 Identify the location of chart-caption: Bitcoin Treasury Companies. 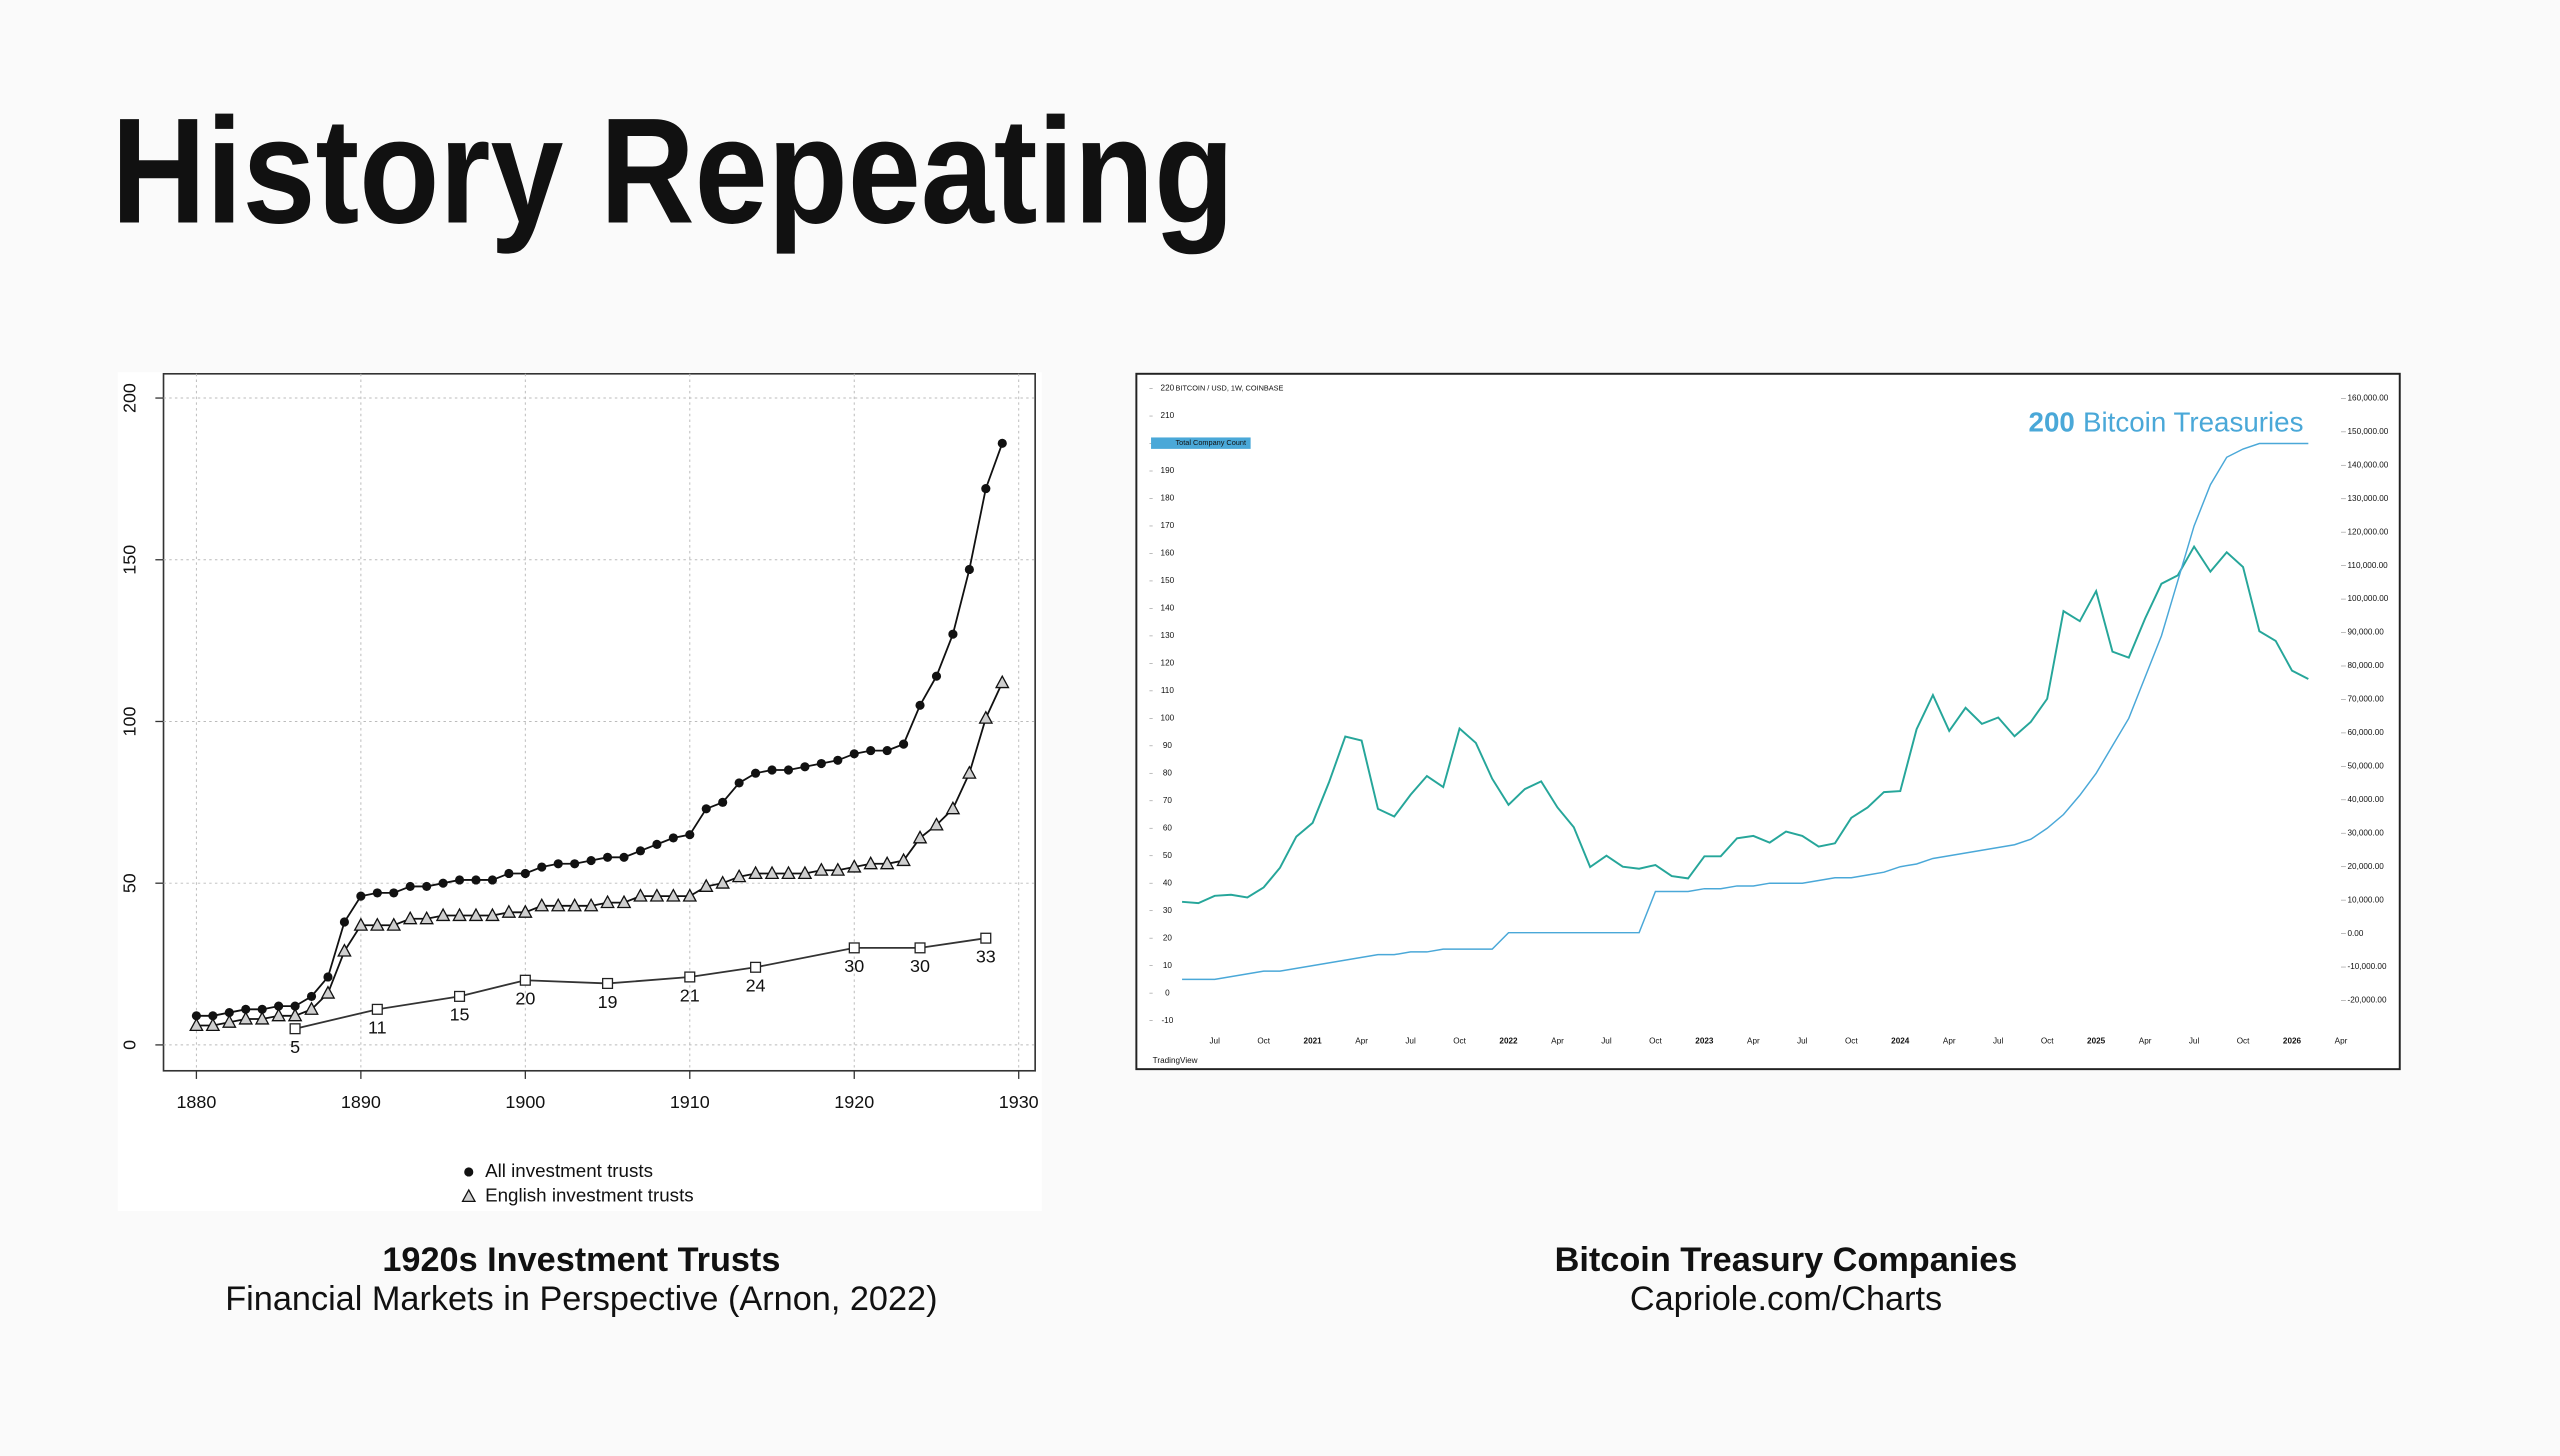
(1786, 1260).